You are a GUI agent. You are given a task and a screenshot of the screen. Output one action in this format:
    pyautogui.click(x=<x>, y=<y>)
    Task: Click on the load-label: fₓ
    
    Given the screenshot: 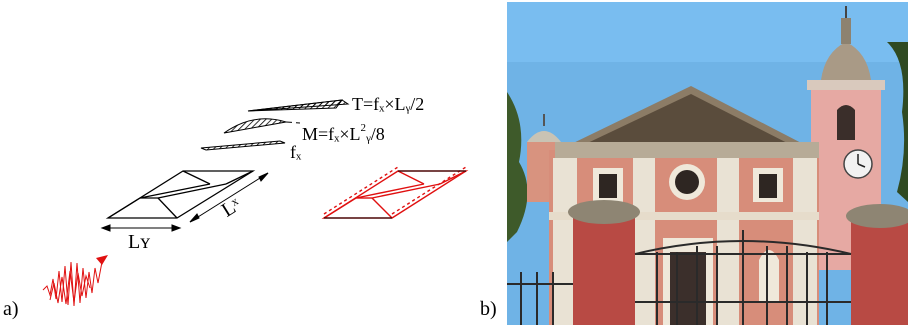 What is the action you would take?
    pyautogui.click(x=296, y=152)
    